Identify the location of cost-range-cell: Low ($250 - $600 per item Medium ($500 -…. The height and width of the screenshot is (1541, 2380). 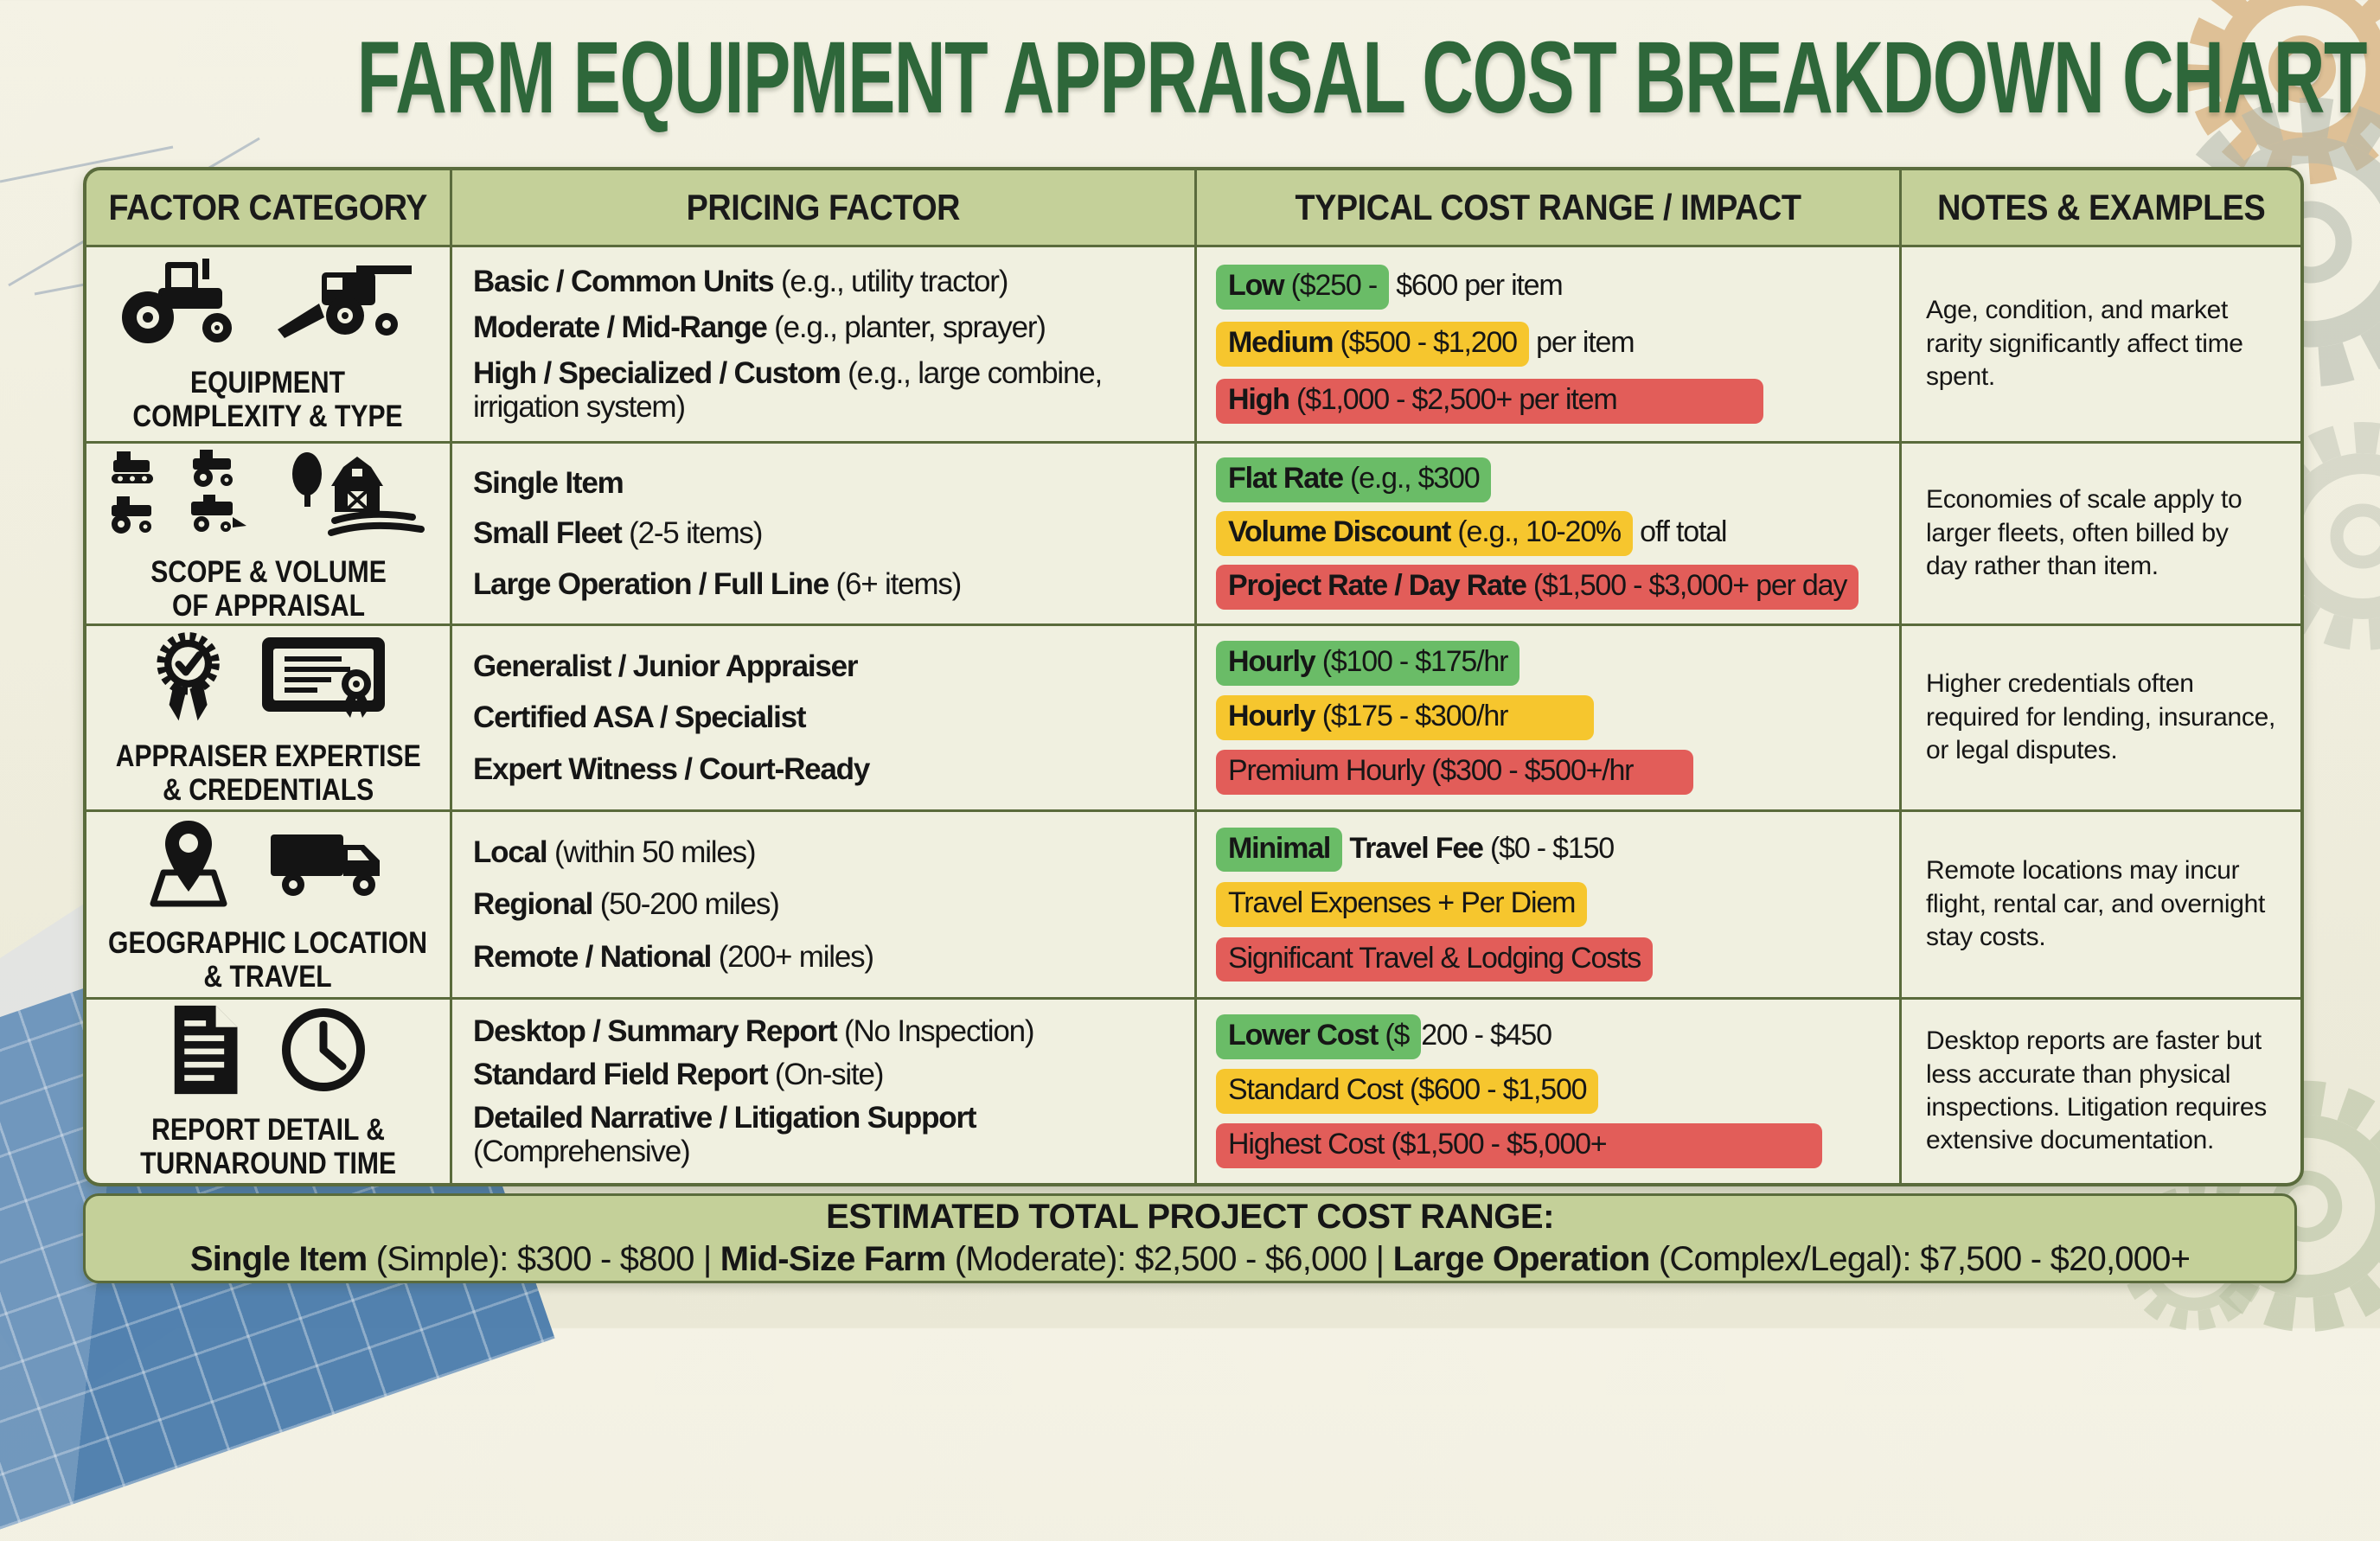
(1548, 344).